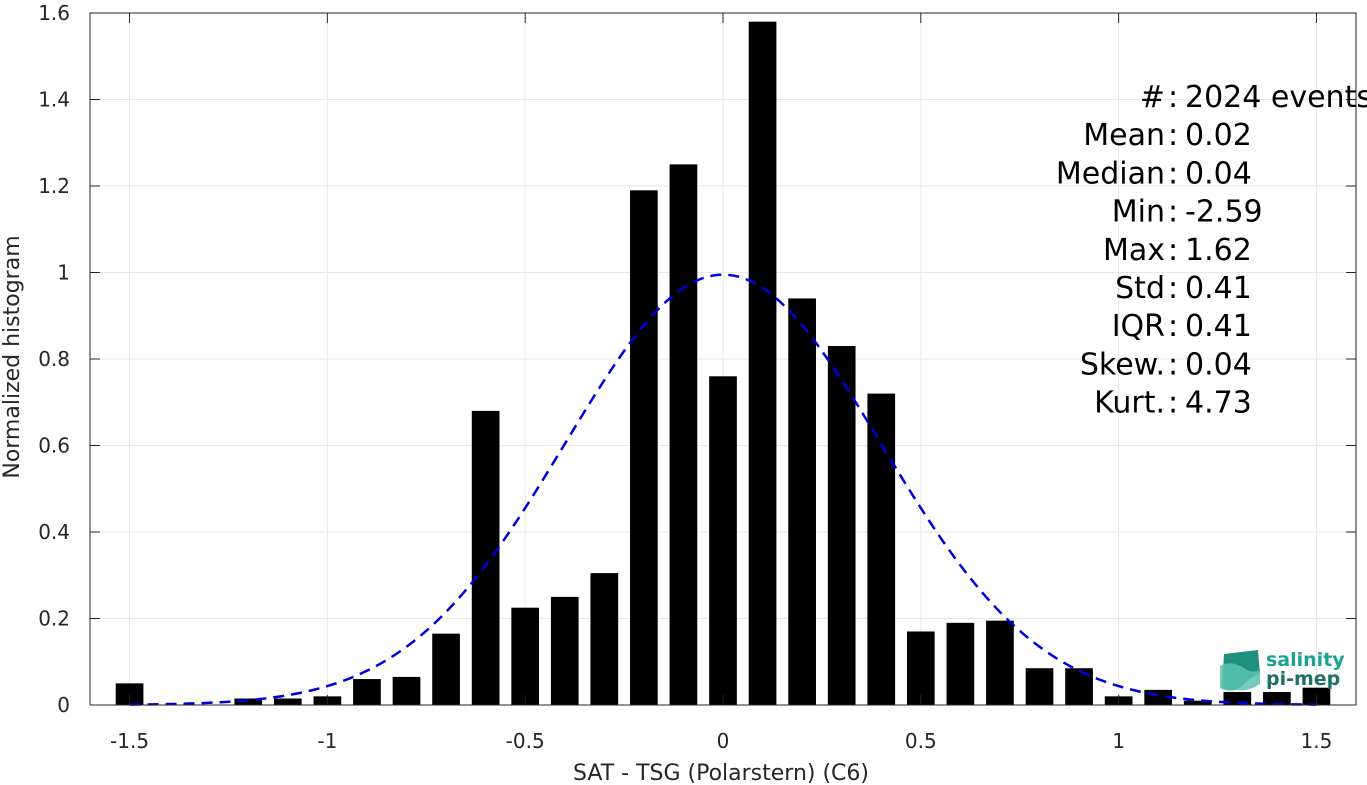  I want to click on y-tick-label: 1.4, so click(54, 100).